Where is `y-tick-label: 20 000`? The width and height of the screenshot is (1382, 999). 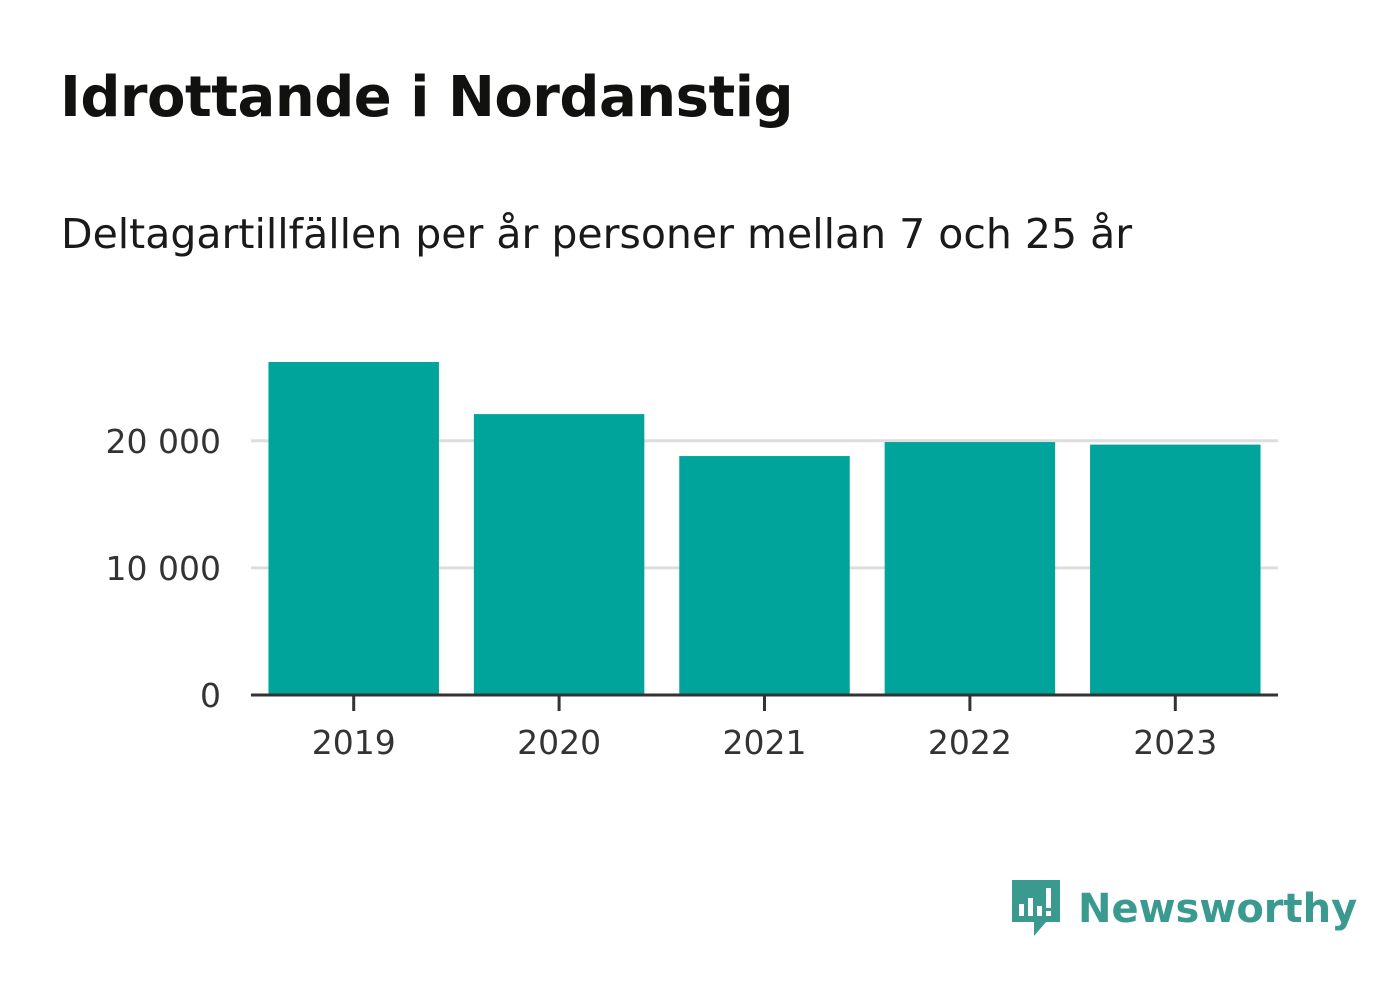 y-tick-label: 20 000 is located at coordinates (163, 441).